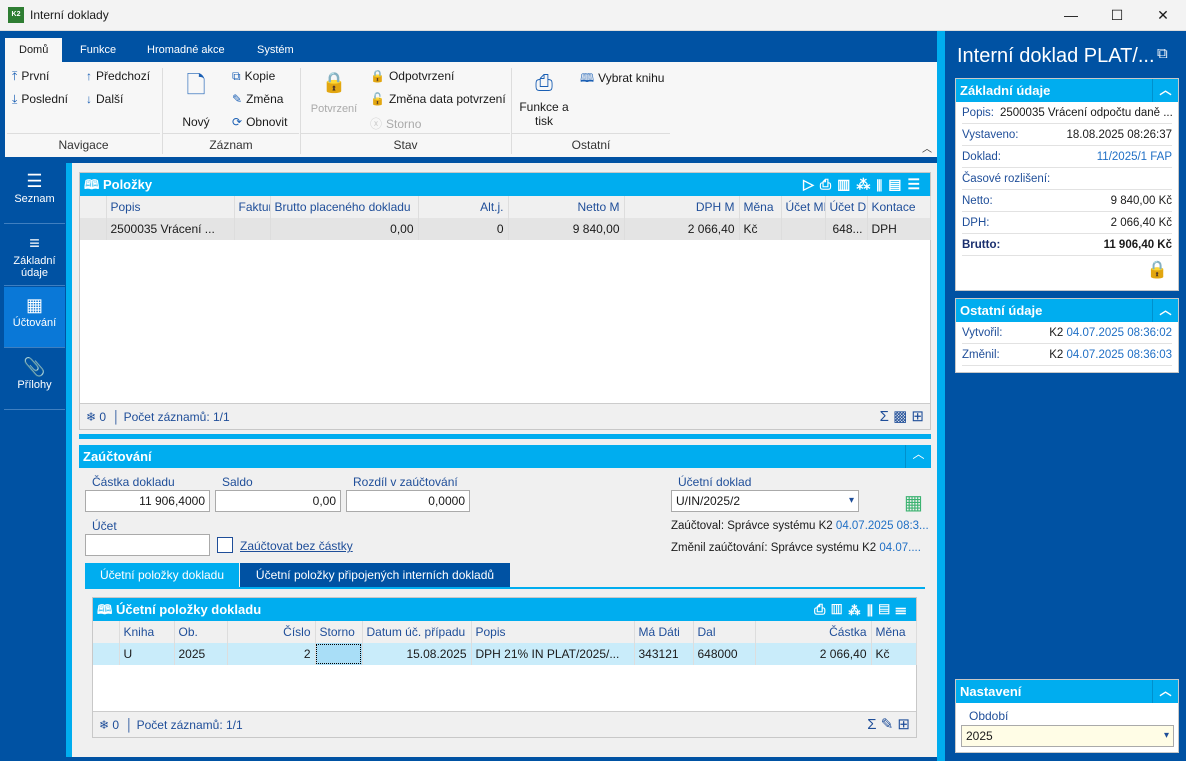 The image size is (1186, 761). Describe the element at coordinates (664, 632) in the screenshot. I see `col-ma-dati: Má Dáti` at that location.